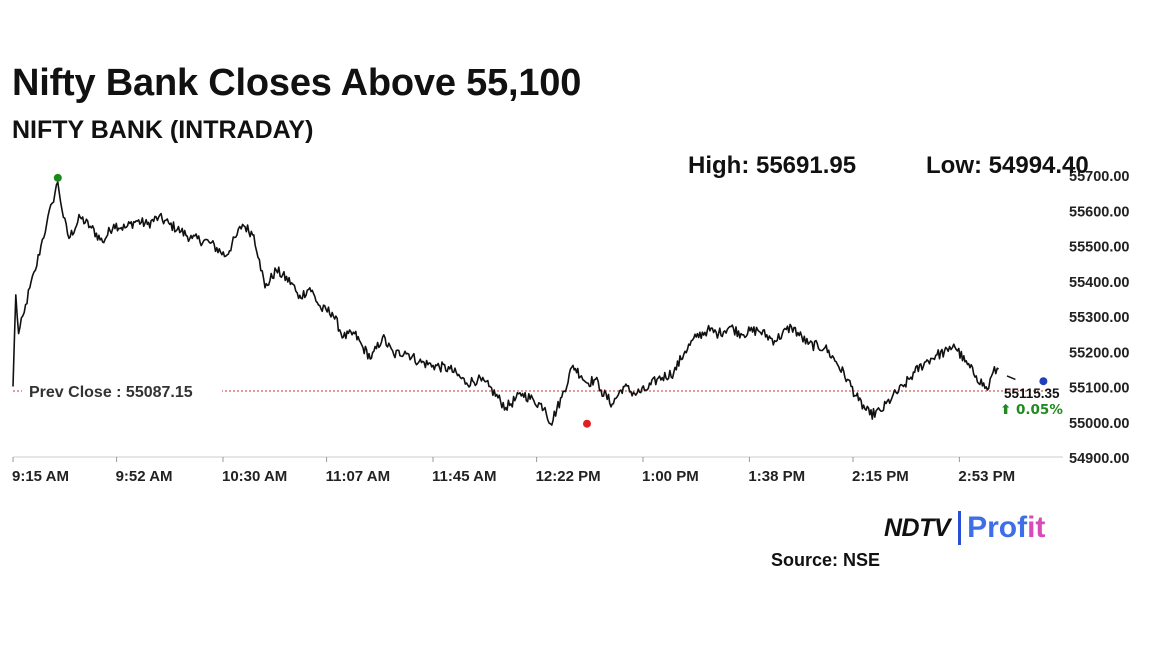 This screenshot has height=648, width=1152. What do you see at coordinates (986, 476) in the screenshot?
I see `x-tick-label: 2:53 PM` at bounding box center [986, 476].